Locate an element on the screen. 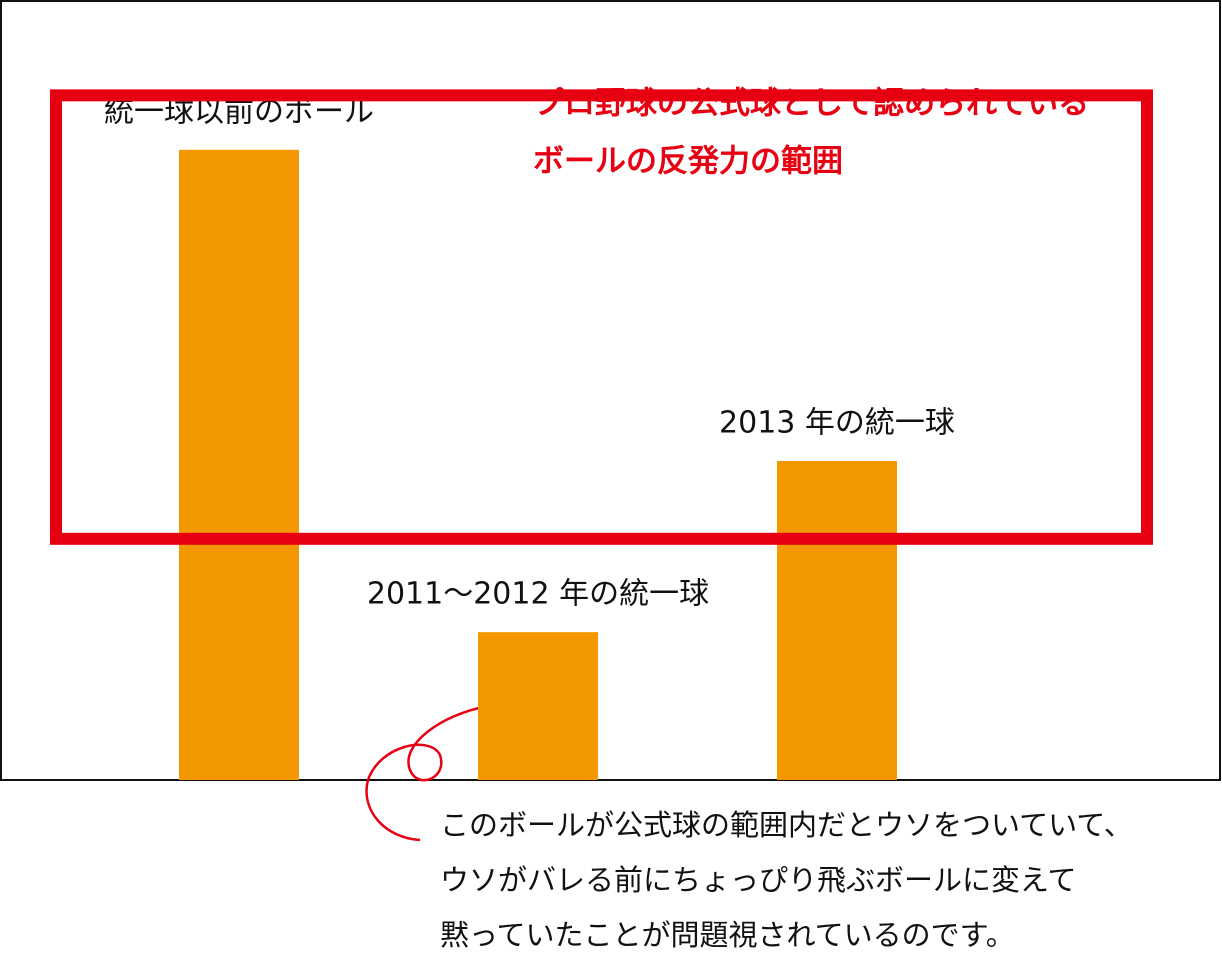 This screenshot has height=960, width=1222. bar-label: 2013 年の統一球 is located at coordinates (837, 423).